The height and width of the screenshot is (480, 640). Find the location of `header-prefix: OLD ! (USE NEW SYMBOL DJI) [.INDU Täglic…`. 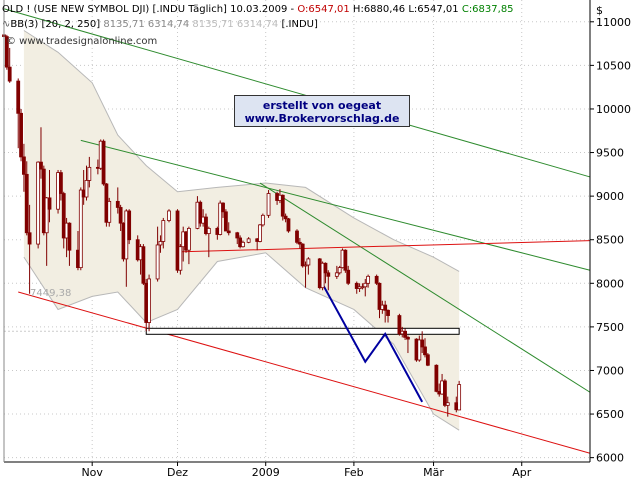

header-prefix: OLD ! (USE NEW SYMBOL DJI) [.INDU Täglic… is located at coordinates (150, 9).